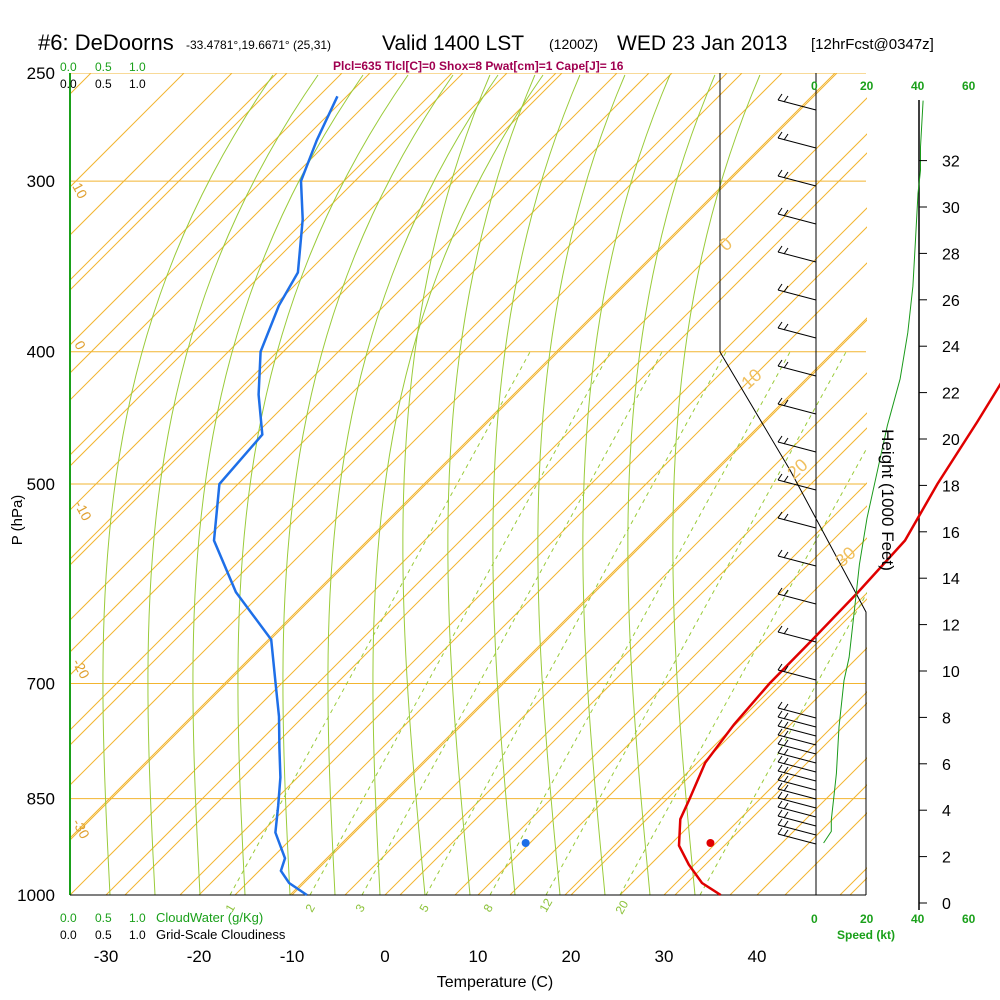  I want to click on pressure-axis-title: P (hPa), so click(17, 520).